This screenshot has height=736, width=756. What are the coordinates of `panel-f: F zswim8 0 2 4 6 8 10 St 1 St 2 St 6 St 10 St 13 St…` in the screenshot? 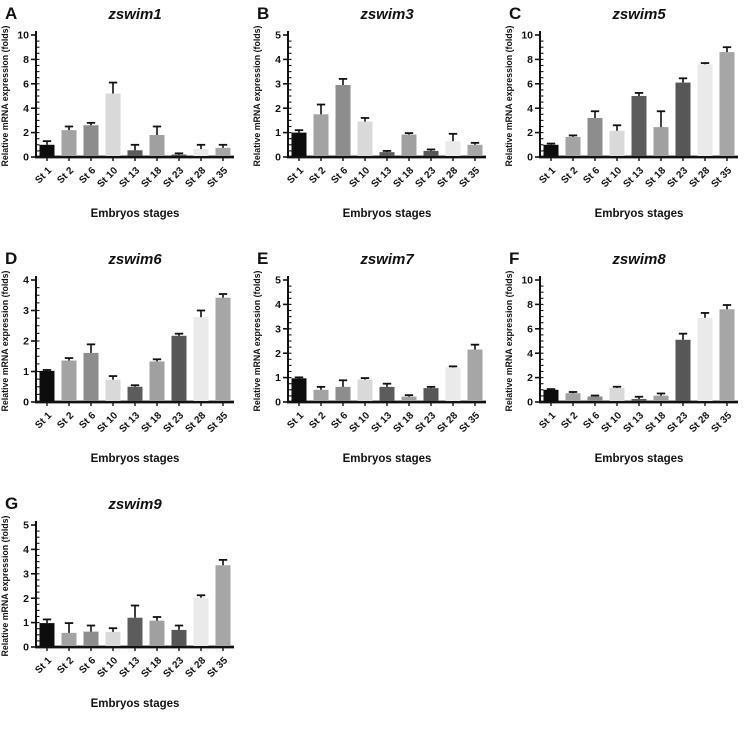 It's located at (630, 367).